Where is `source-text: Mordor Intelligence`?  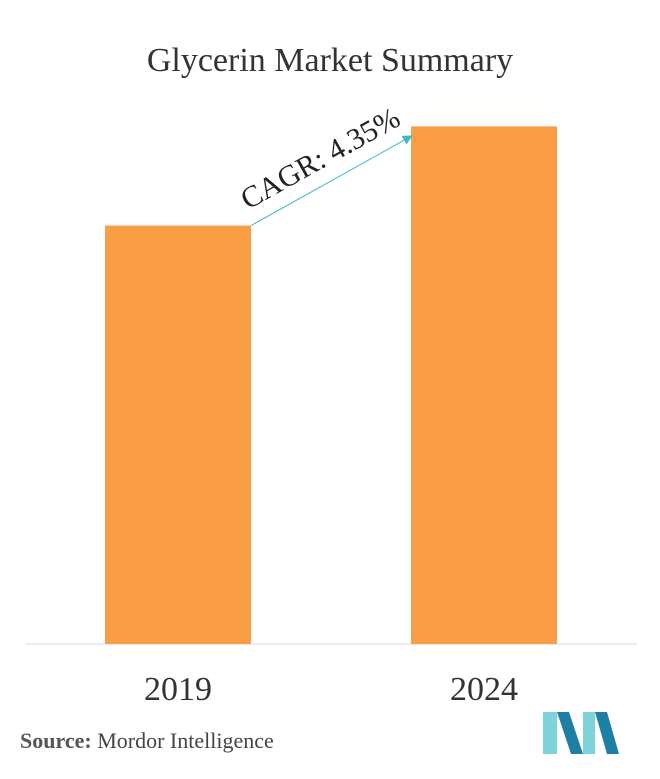
source-text: Mordor Intelligence is located at coordinates (185, 740).